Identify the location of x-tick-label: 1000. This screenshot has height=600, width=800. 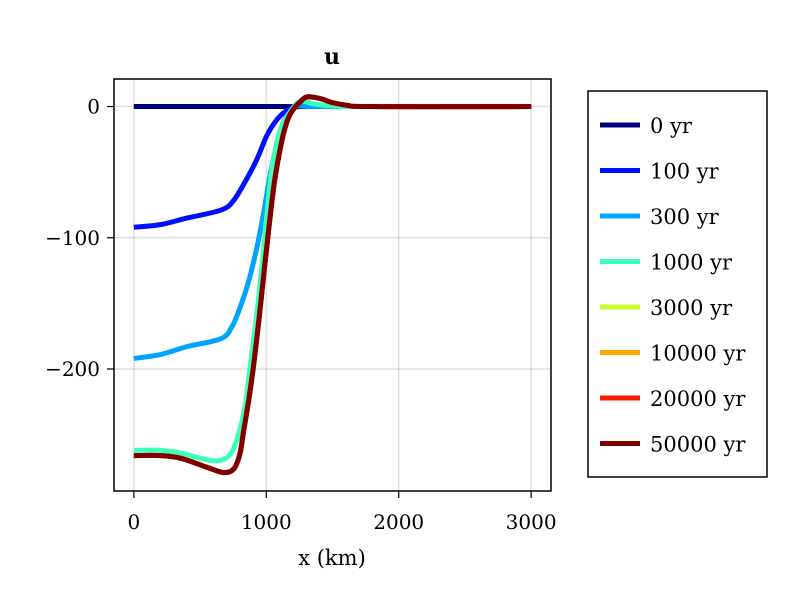
(266, 522).